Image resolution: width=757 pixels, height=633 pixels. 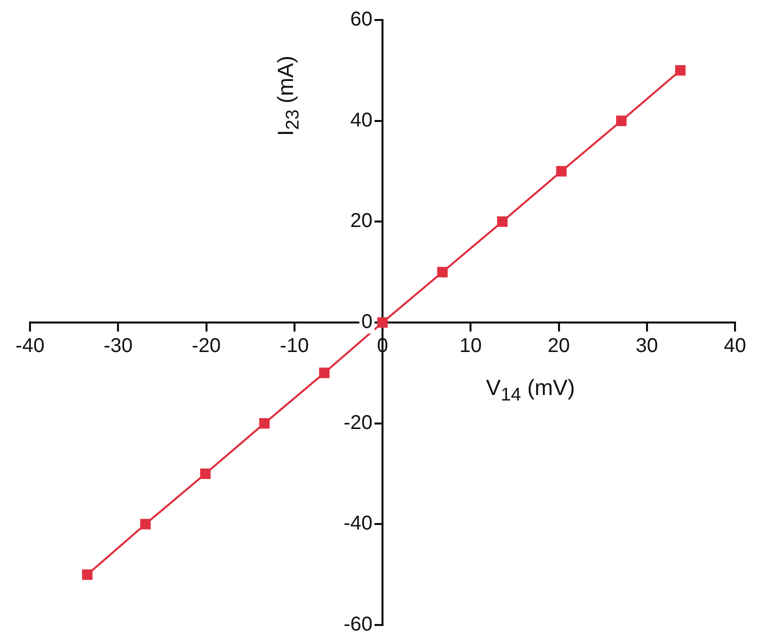 What do you see at coordinates (647, 346) in the screenshot?
I see `x-tick-label: 30` at bounding box center [647, 346].